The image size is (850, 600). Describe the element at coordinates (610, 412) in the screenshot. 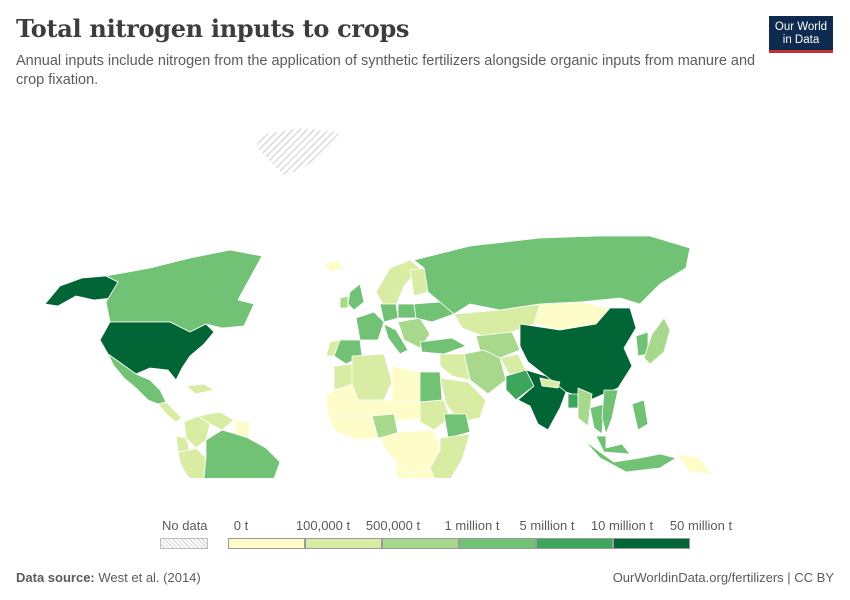

I see `region-vietnam` at that location.